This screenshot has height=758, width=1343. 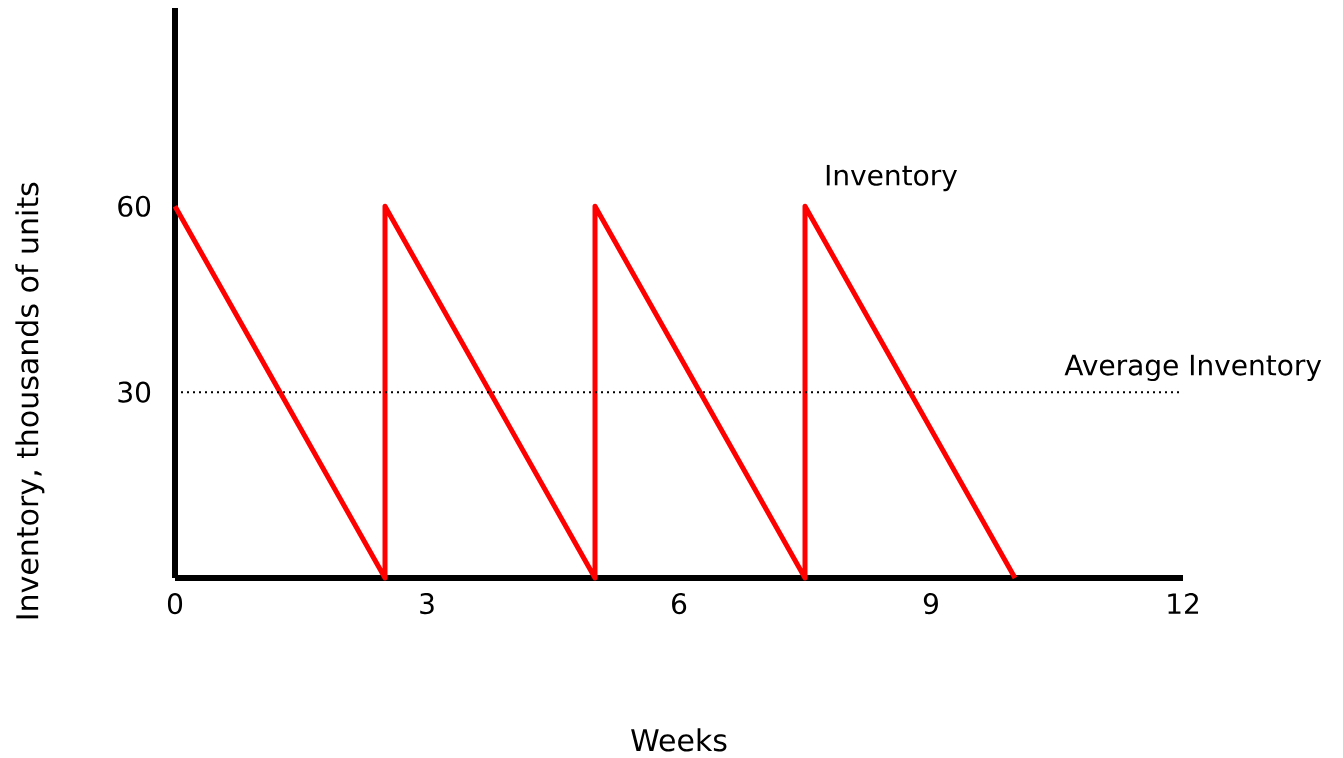 What do you see at coordinates (1183, 603) in the screenshot?
I see `x-tick-label: 12` at bounding box center [1183, 603].